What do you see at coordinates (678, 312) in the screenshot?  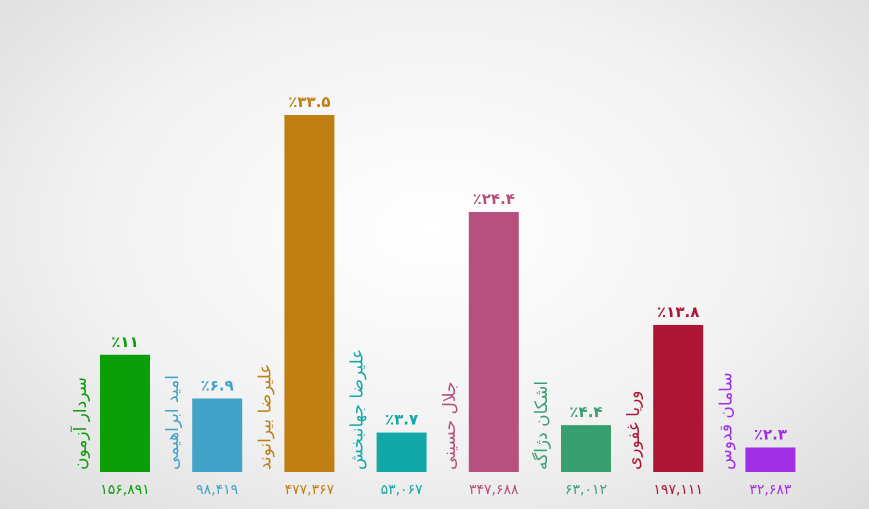 I see `value-label: ٪۱۳.۸` at bounding box center [678, 312].